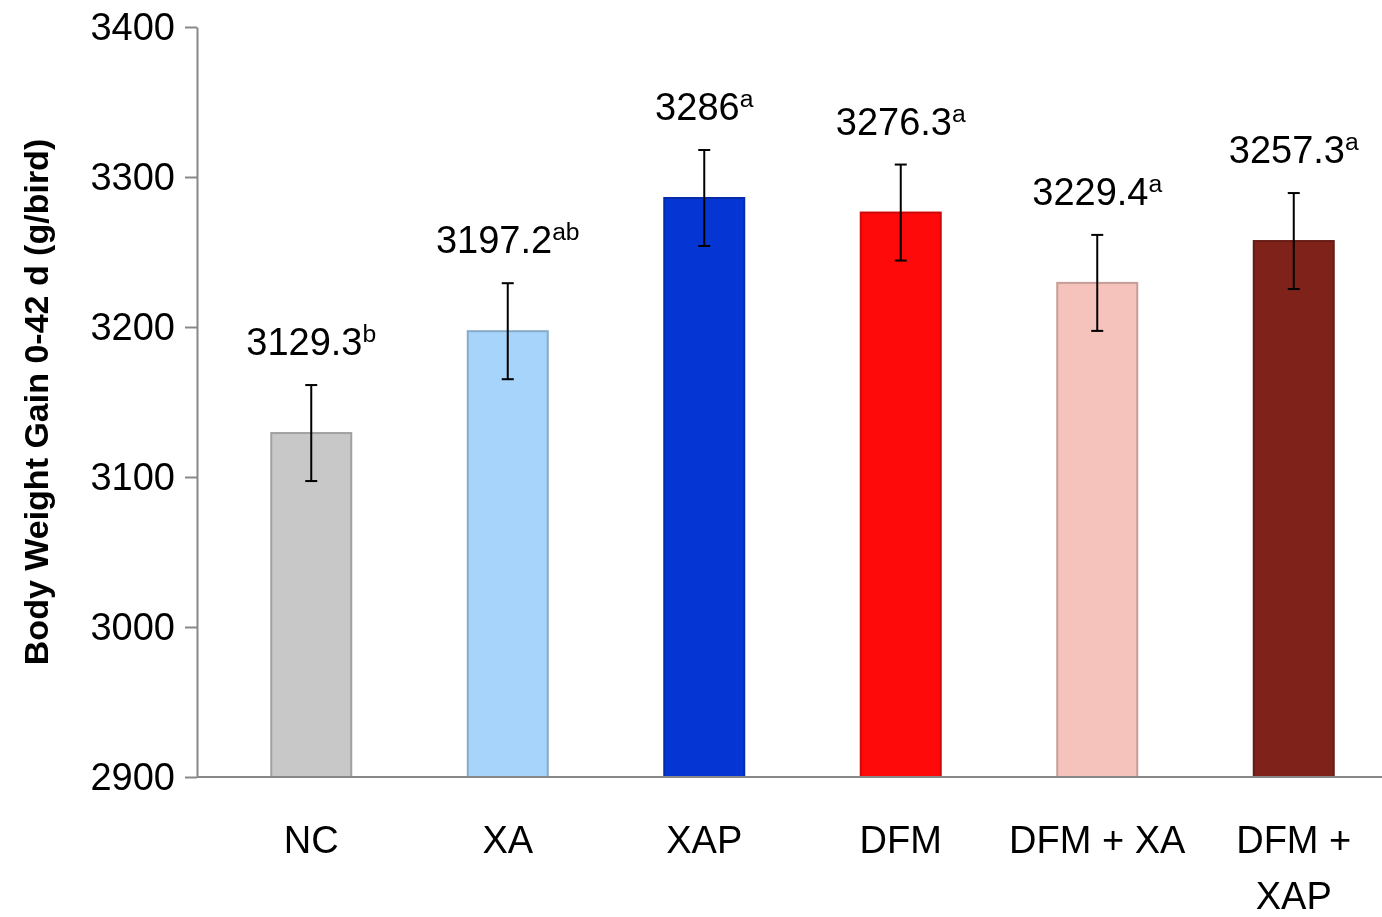  I want to click on y-tick-label: 3300, so click(132, 176).